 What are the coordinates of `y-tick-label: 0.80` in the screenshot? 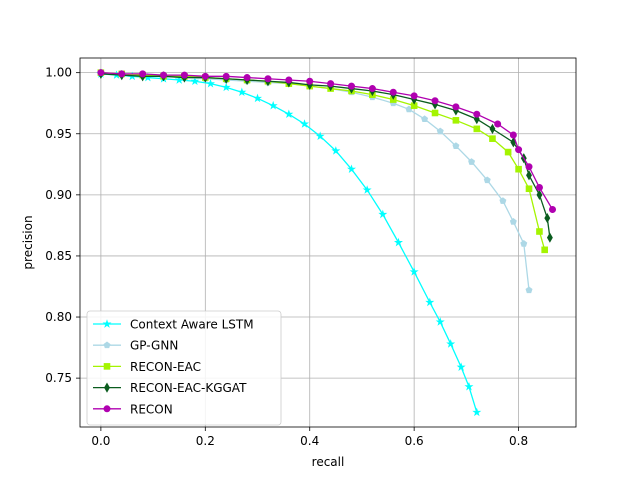 It's located at (58, 317).